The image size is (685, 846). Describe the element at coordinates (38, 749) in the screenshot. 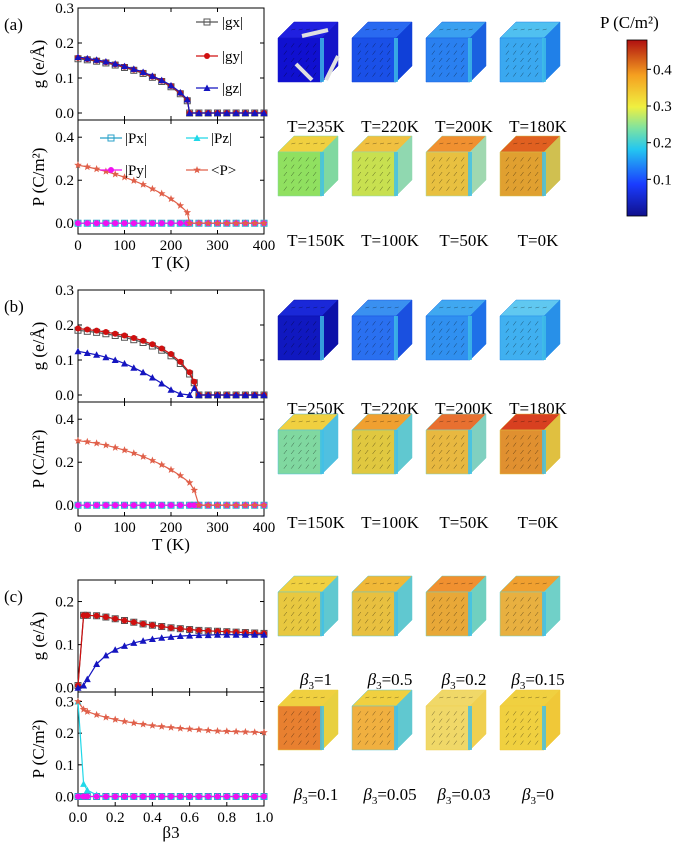

I see `p-axis-label: P (C/m²)` at that location.